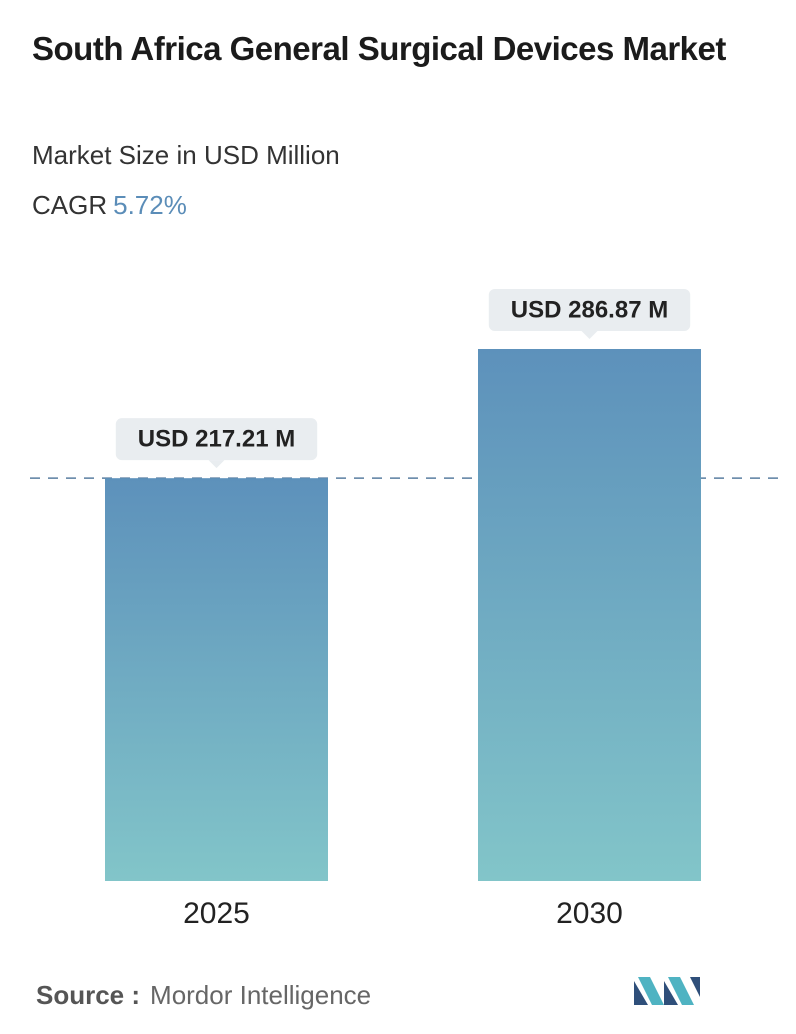 Image resolution: width=796 pixels, height=1034 pixels. Describe the element at coordinates (589, 913) in the screenshot. I see `x-tick-label: 2030` at that location.